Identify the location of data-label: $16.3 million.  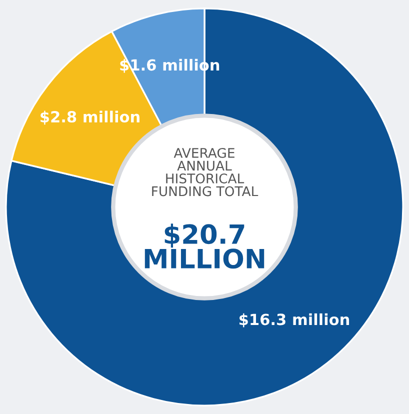
(294, 320).